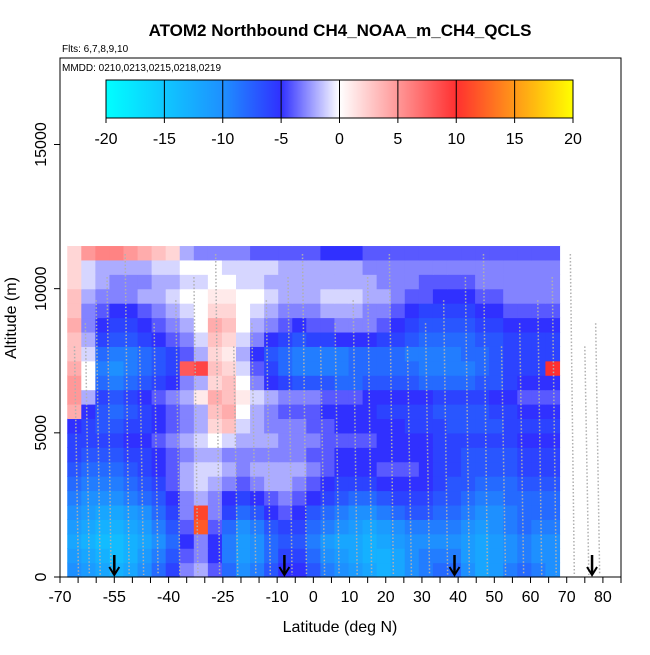 The width and height of the screenshot is (650, 655). I want to click on y-tick-label: 0, so click(41, 576).